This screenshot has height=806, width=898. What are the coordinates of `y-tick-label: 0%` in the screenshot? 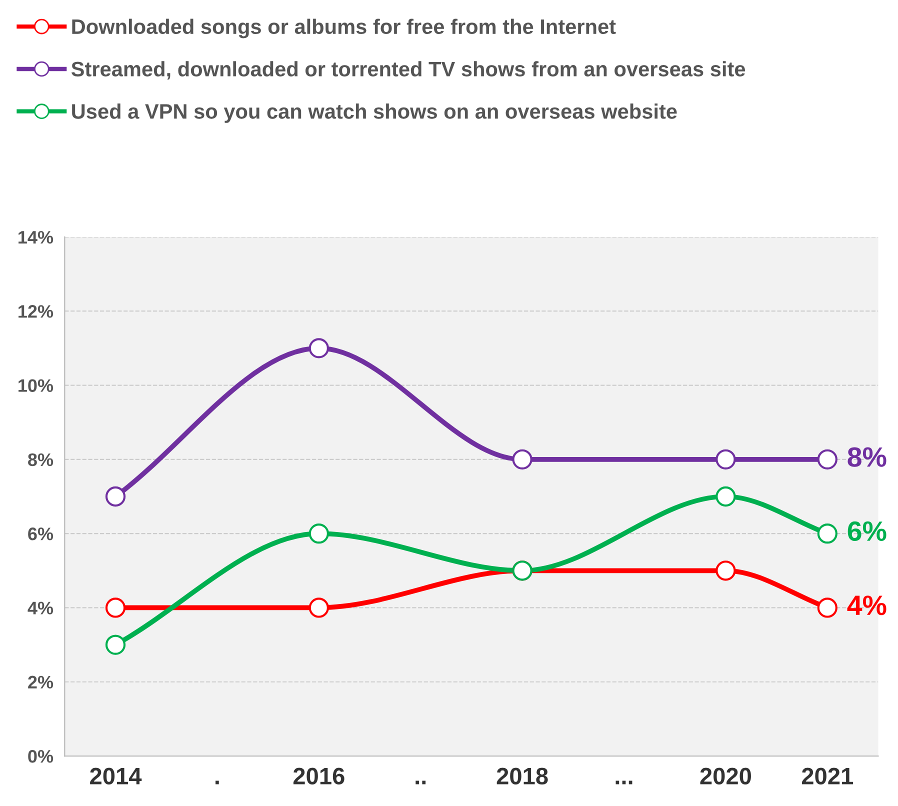 It's located at (41, 756).